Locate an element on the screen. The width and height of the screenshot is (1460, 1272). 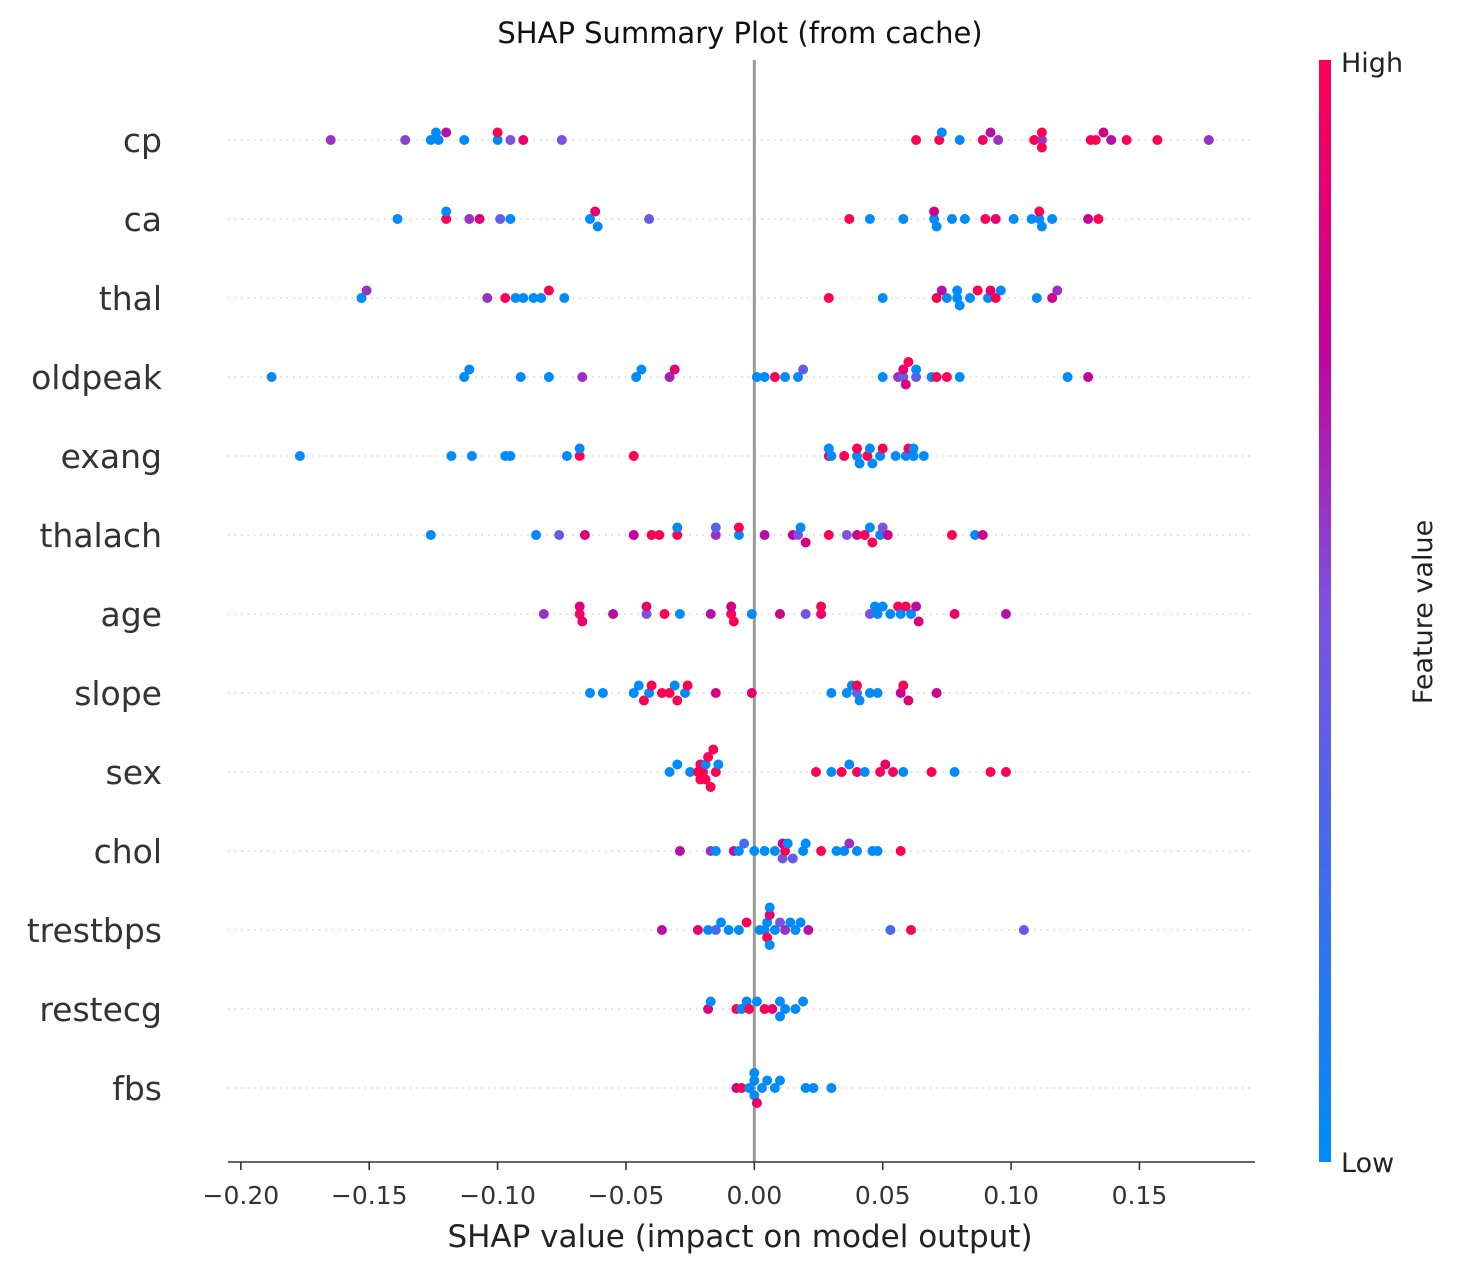
feature-label-trestbps: trestbps is located at coordinates (94, 930).